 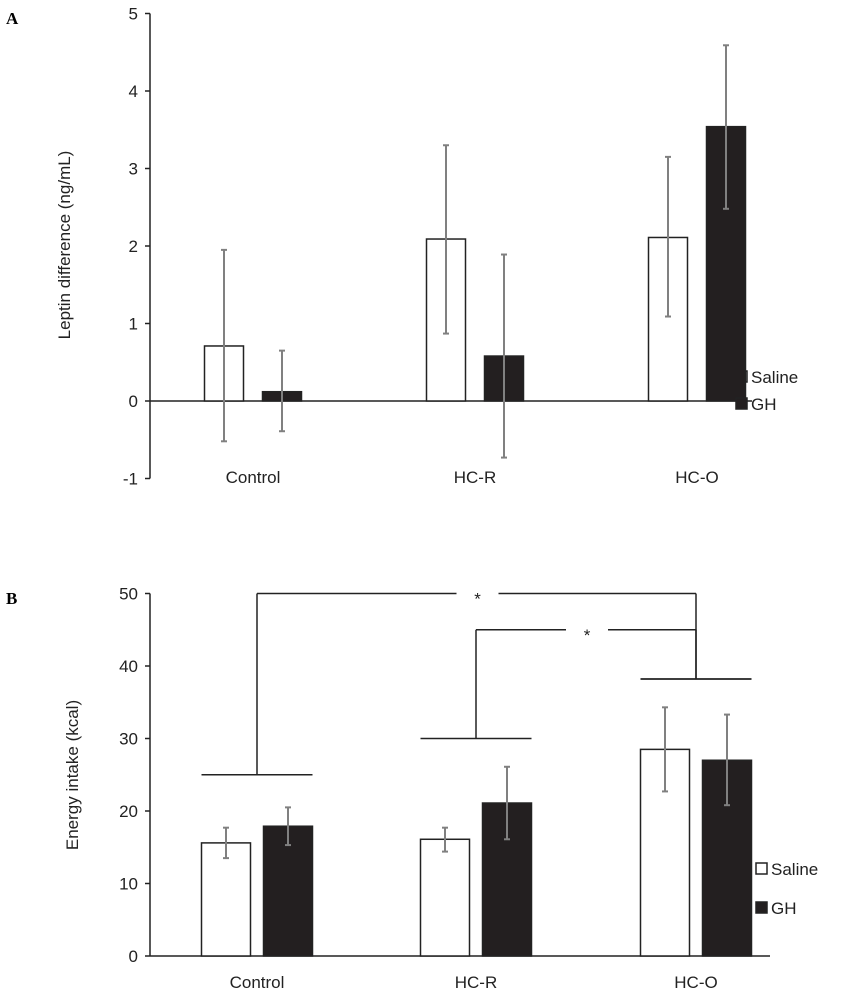 I want to click on y-tick-label: 20, so click(x=128, y=811).